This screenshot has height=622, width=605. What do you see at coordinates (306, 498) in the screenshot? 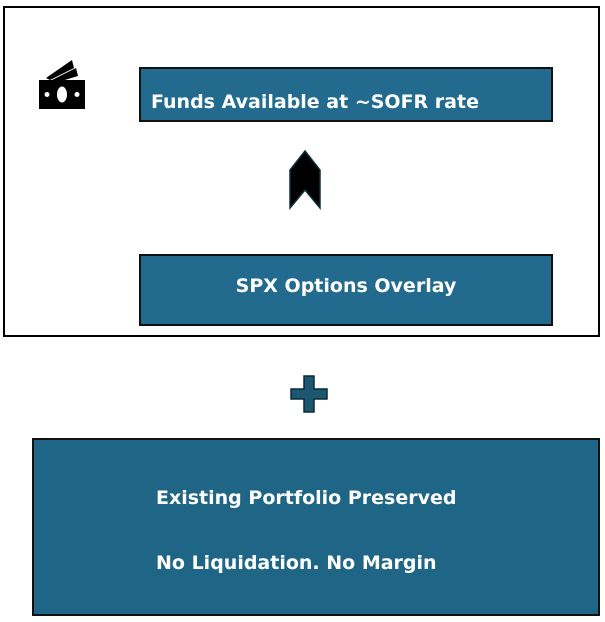
I see `existing-portfolio-label: Existing Portfolio Preserved` at bounding box center [306, 498].